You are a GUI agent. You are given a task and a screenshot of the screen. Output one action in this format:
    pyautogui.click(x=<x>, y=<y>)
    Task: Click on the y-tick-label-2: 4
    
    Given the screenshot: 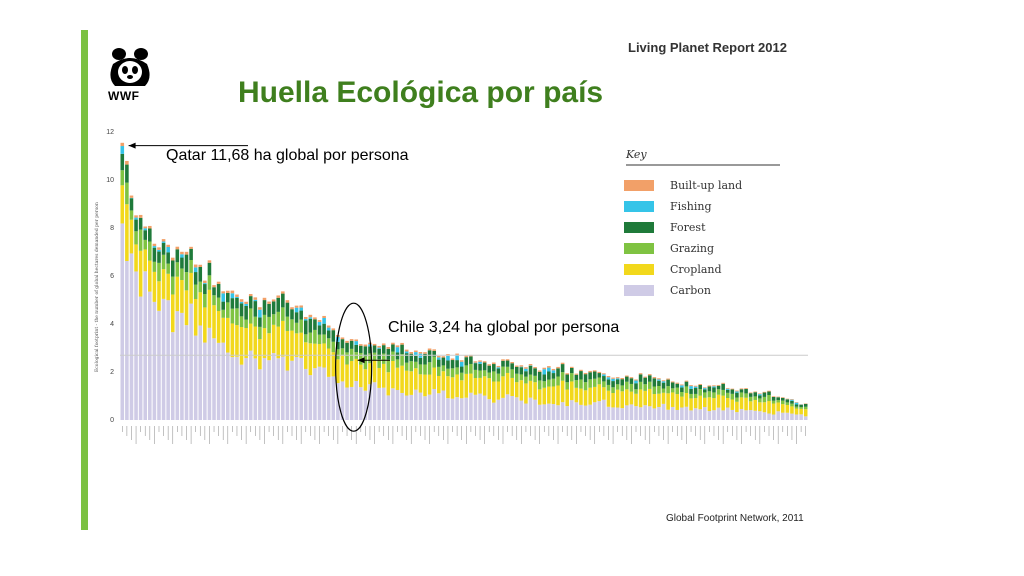 What is the action you would take?
    pyautogui.click(x=112, y=324)
    